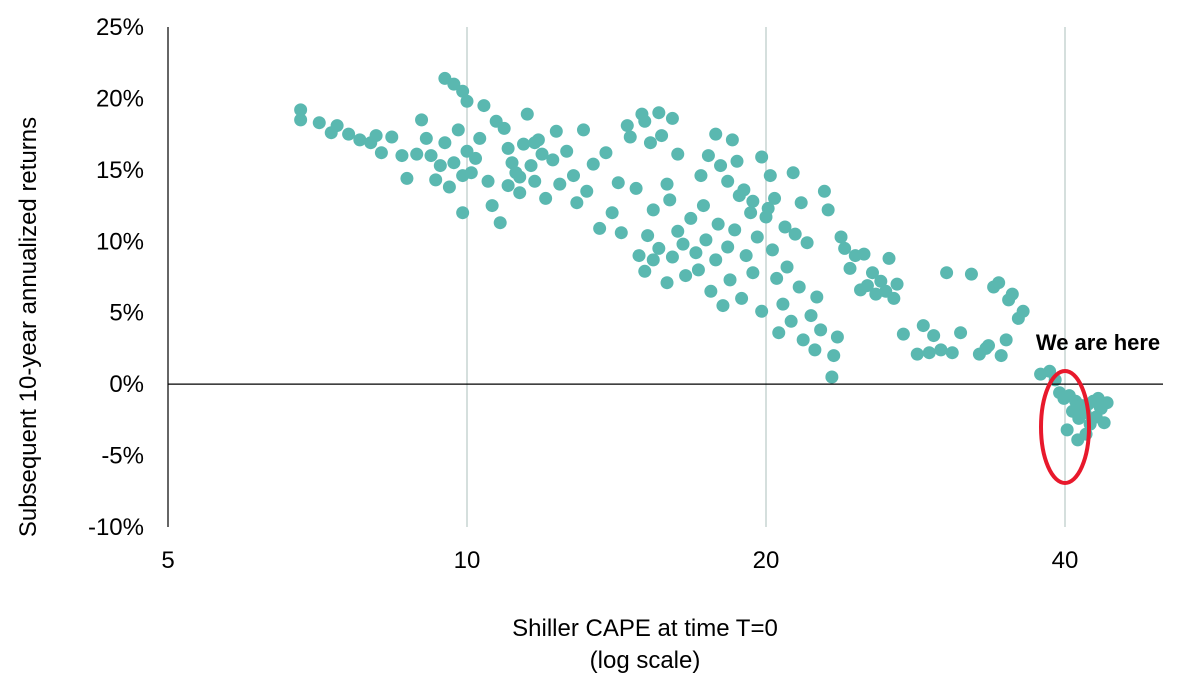 Image resolution: width=1179 pixels, height=675 pixels. I want to click on x-tick-label: 20, so click(766, 560).